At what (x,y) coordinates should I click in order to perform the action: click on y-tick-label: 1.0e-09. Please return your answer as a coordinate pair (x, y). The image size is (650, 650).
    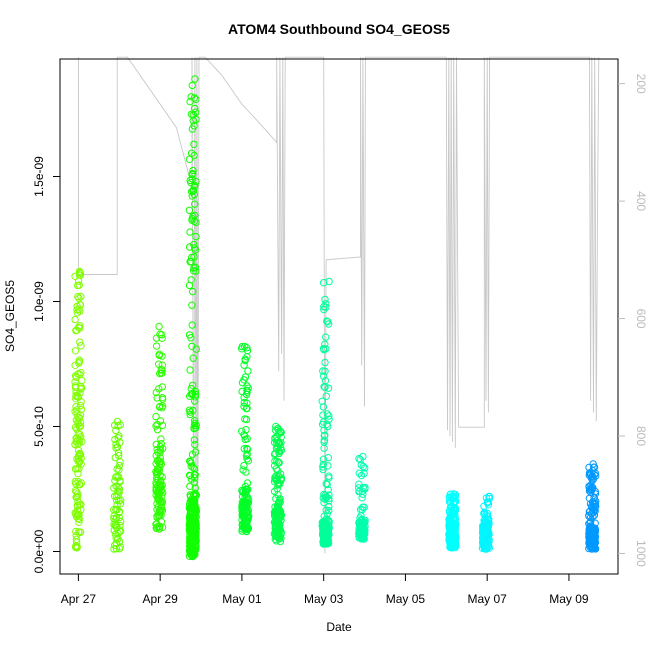
    Looking at the image, I should click on (39, 301).